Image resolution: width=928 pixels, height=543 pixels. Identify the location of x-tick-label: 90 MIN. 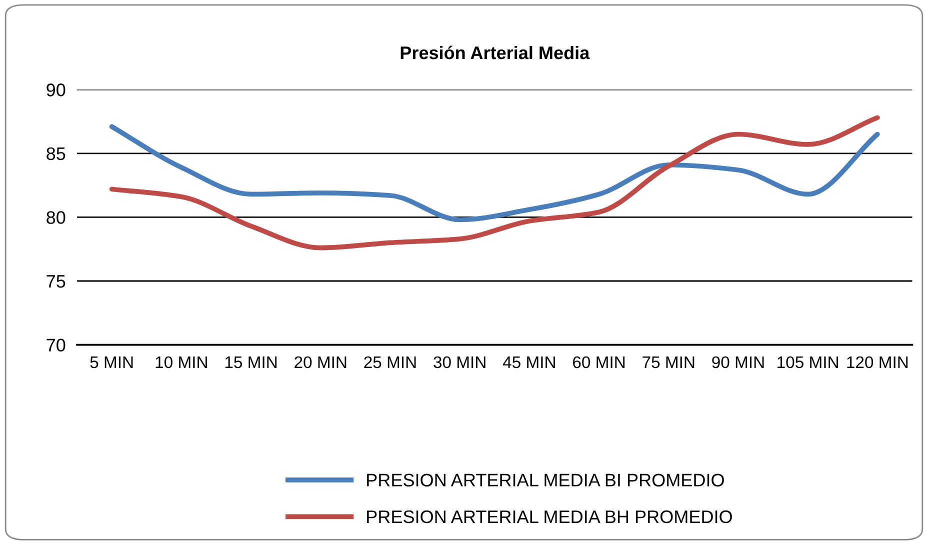
(738, 362).